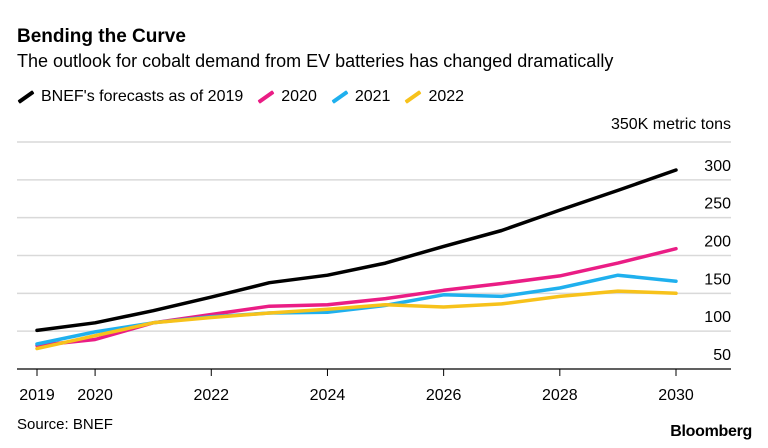  Describe the element at coordinates (717, 279) in the screenshot. I see `y-tick-label: 150` at that location.